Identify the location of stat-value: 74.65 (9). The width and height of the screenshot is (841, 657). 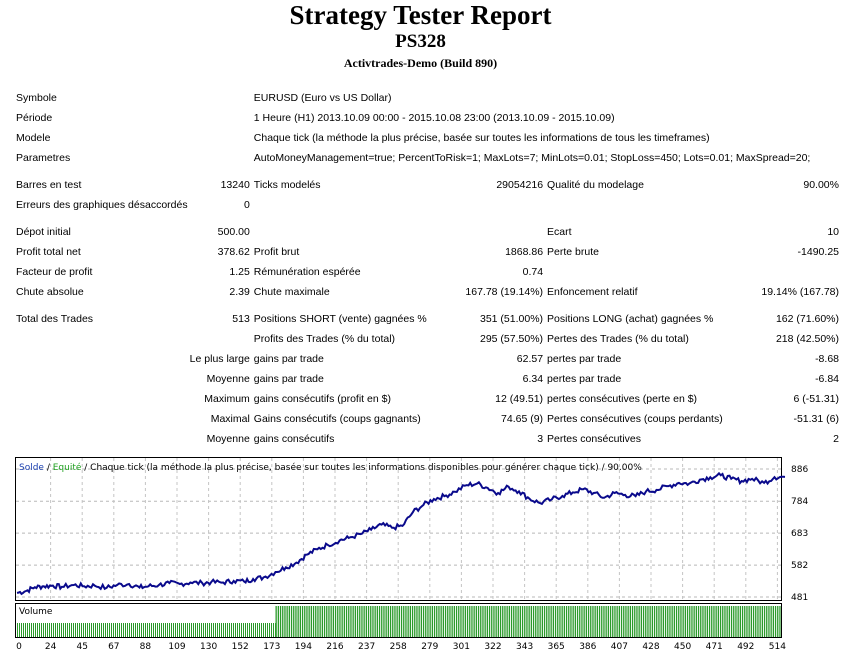
(522, 419).